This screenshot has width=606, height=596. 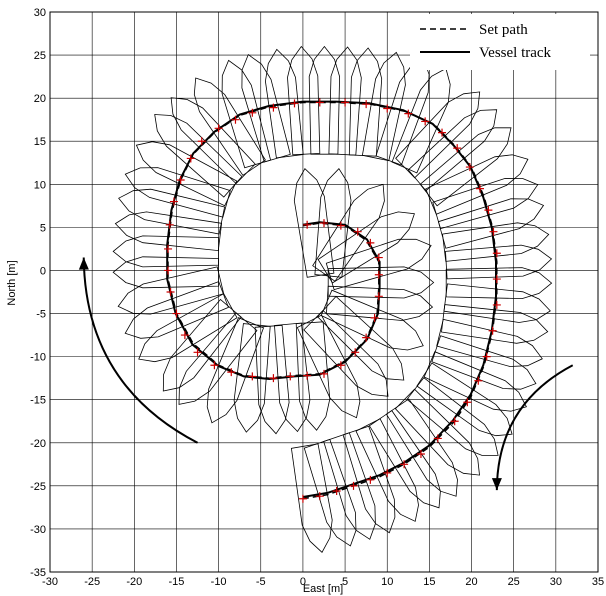 What do you see at coordinates (38, 444) in the screenshot?
I see `y-tick-label: -20` at bounding box center [38, 444].